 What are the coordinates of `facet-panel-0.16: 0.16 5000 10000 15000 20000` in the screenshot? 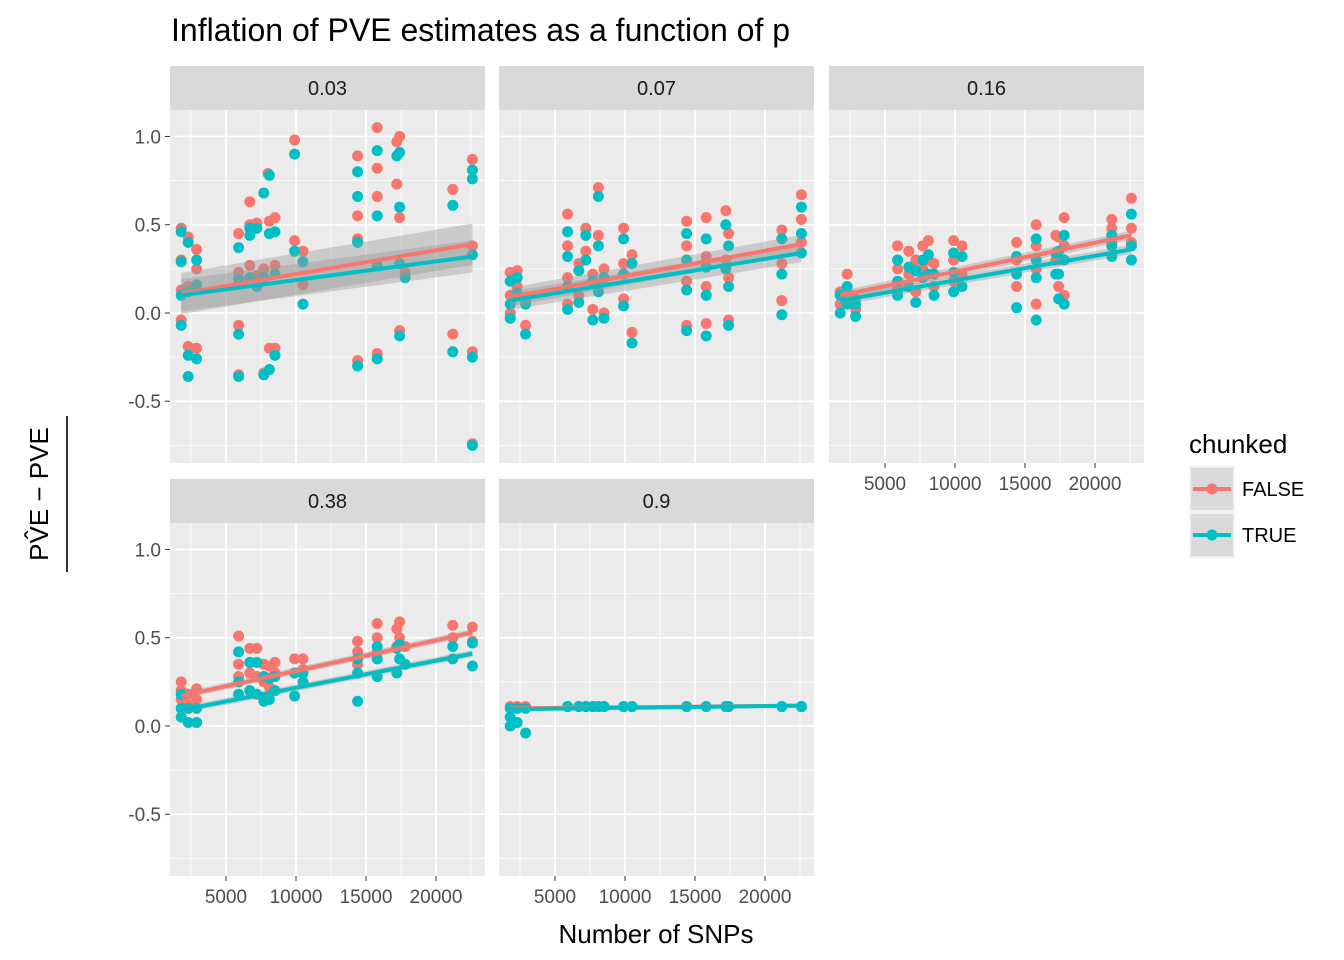 It's located at (986, 280).